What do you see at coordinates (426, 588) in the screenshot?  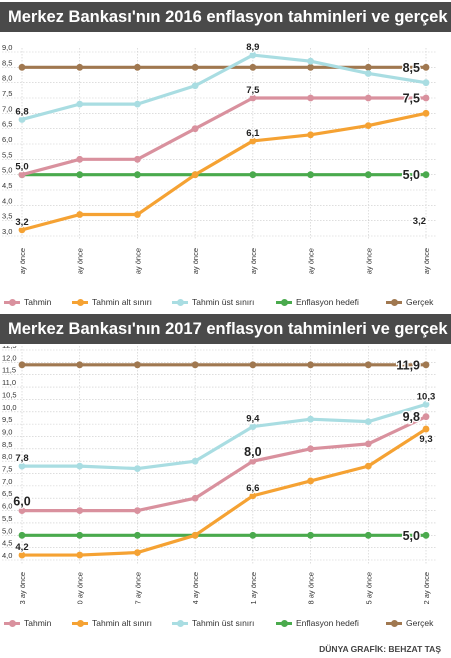 I see `x-tick-label: 2 ay önce` at bounding box center [426, 588].